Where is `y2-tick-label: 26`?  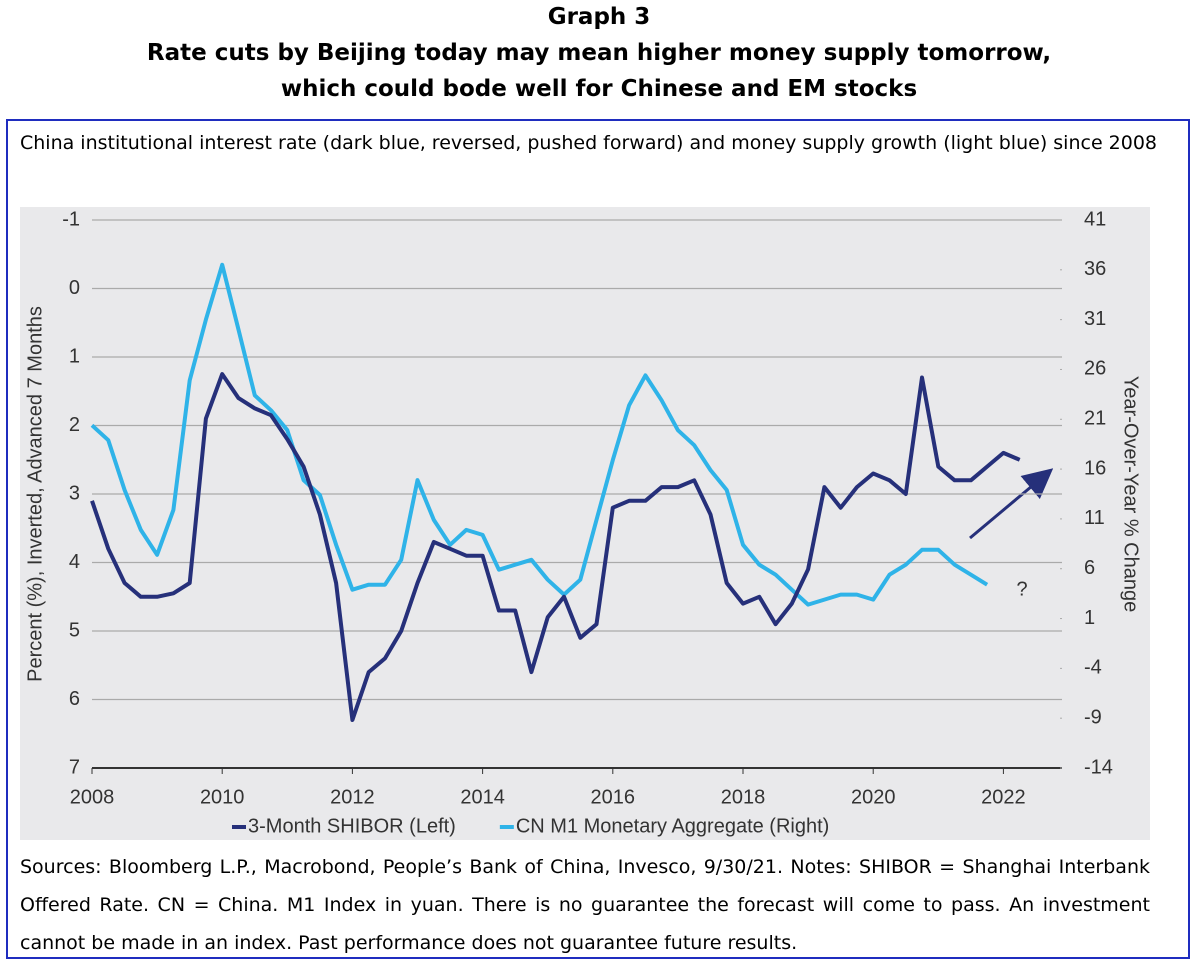 y2-tick-label: 26 is located at coordinates (1095, 369).